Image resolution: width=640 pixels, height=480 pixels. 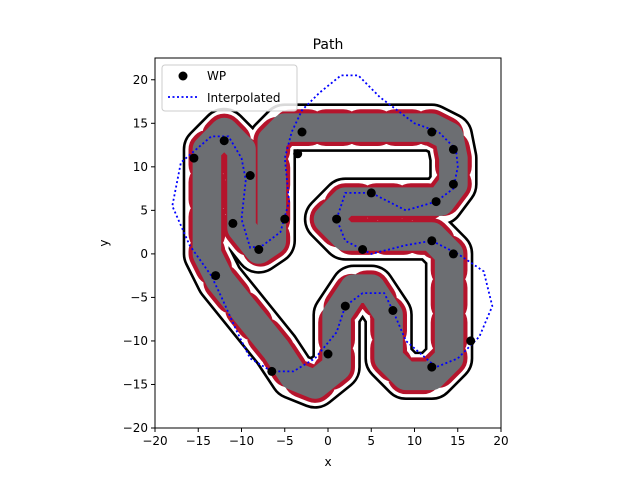 I want to click on x-tick-label: 10, so click(x=414, y=441).